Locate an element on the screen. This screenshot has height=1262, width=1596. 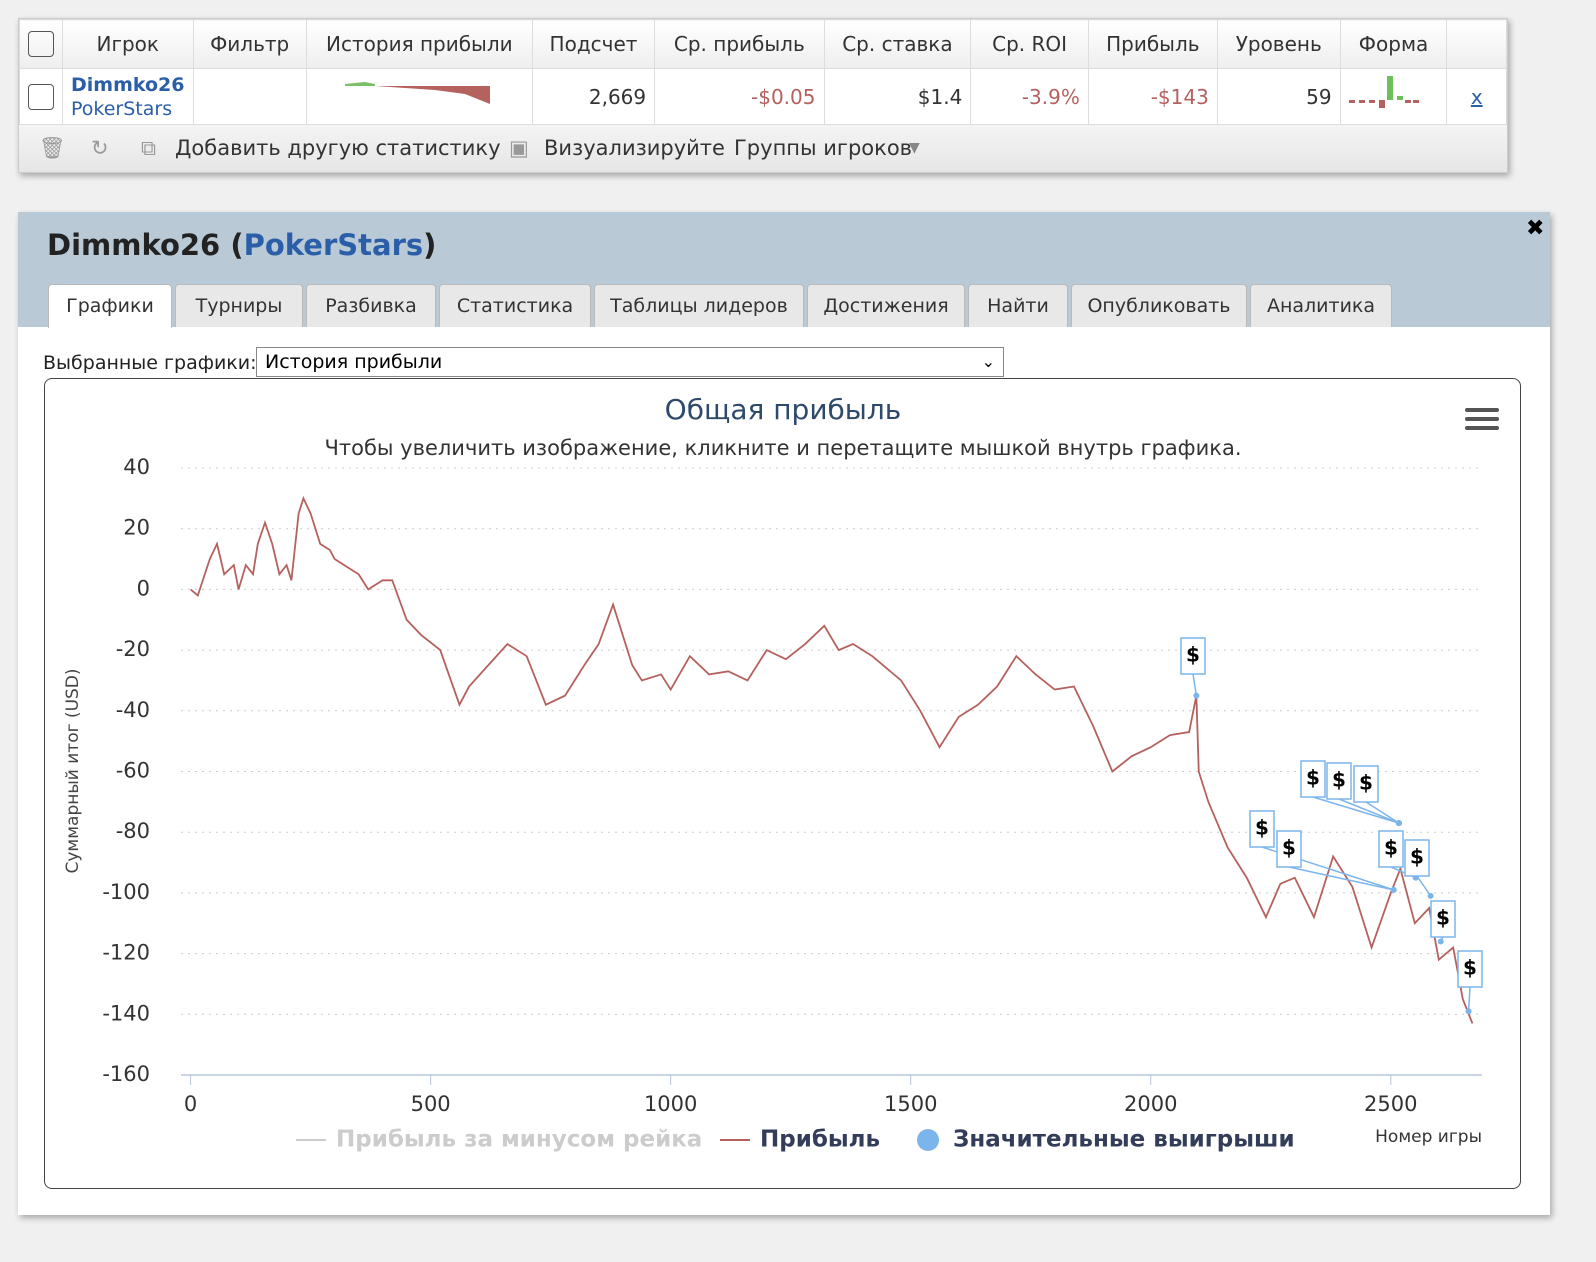
level: 59 is located at coordinates (1278, 96).